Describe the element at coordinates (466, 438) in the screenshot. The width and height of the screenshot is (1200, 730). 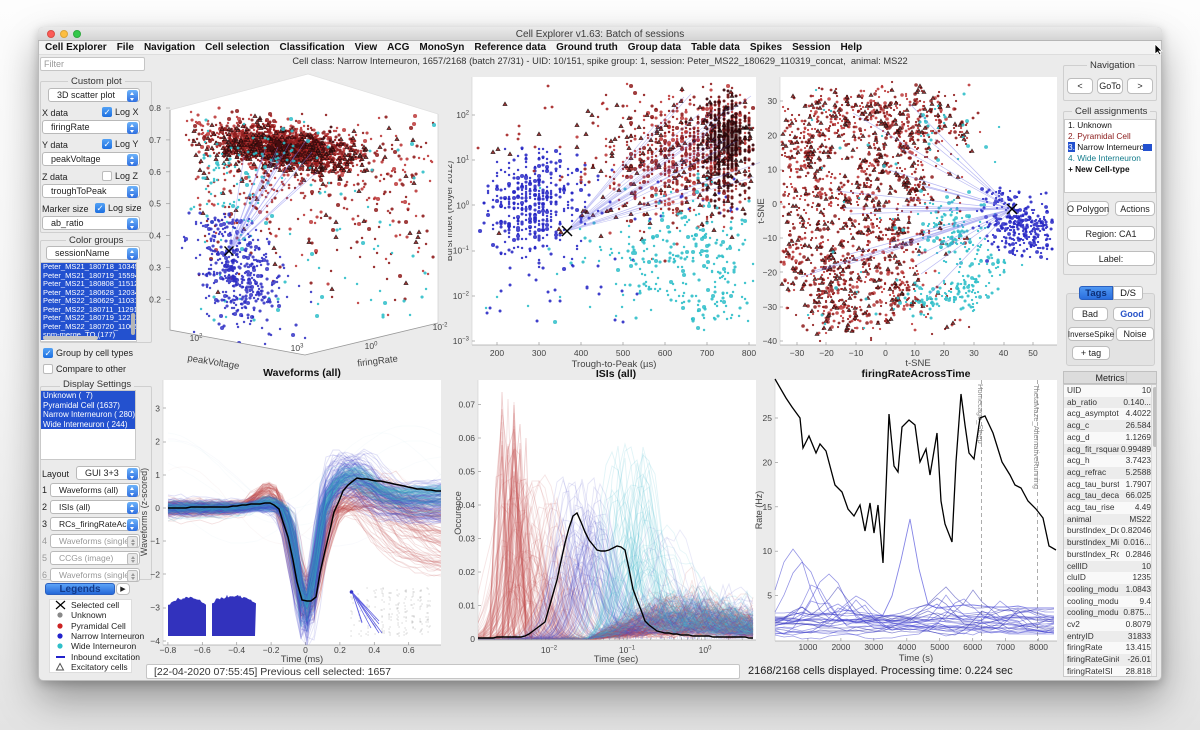
I see `svg-text: 0.06` at that location.